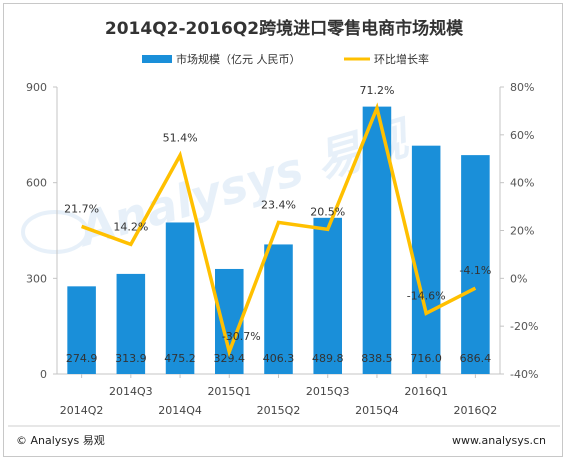 Image resolution: width=568 pixels, height=462 pixels. Describe the element at coordinates (522, 87) in the screenshot. I see `y-right-tick-label: 80%` at that location.